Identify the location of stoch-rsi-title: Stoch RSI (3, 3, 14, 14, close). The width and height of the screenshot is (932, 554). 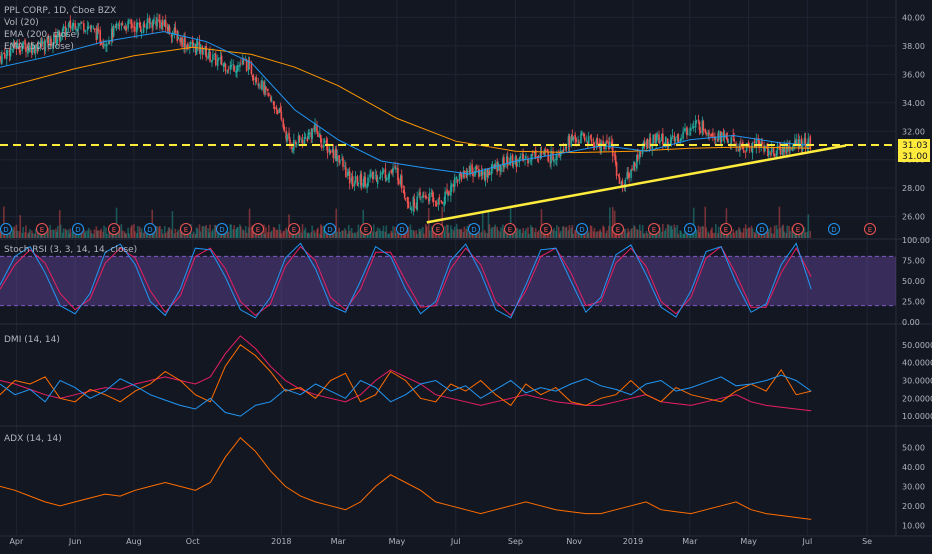
(70, 250).